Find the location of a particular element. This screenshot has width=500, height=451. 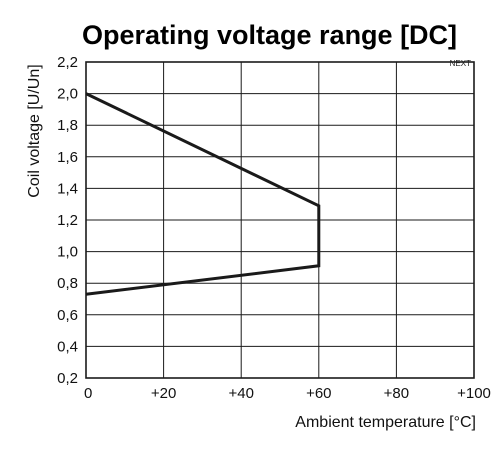

chart-title: Operating voltage range [DC] is located at coordinates (269, 35).